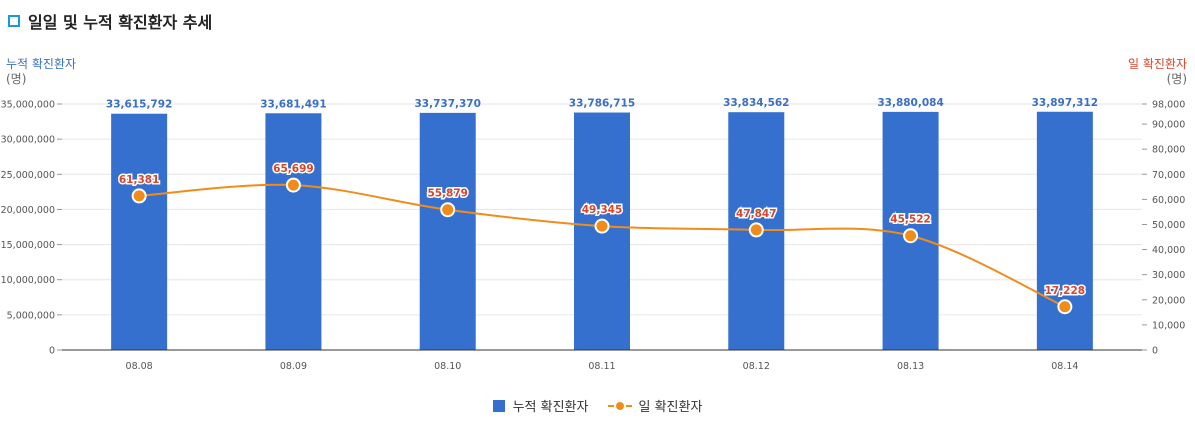 The image size is (1195, 423). I want to click on legend-item-daily: 일 확진환자, so click(655, 405).